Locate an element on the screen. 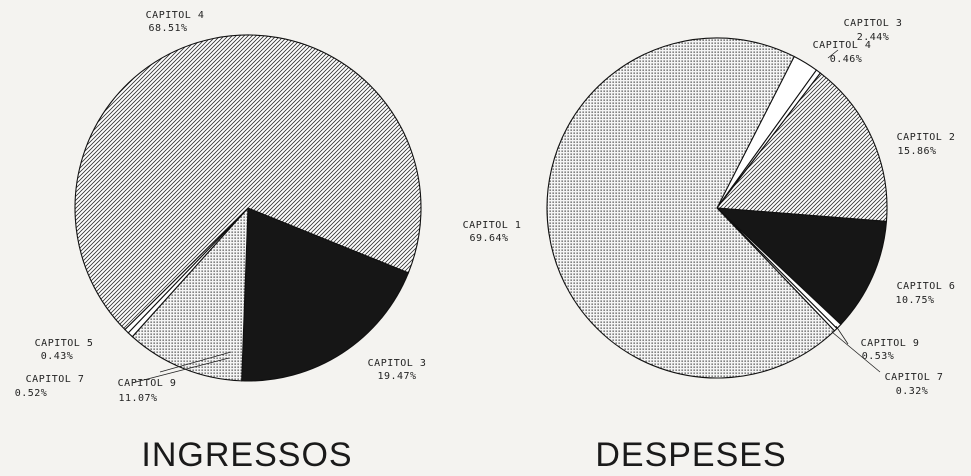 The height and width of the screenshot is (476, 971). pie-ingressos-guides is located at coordinates (181, 367).